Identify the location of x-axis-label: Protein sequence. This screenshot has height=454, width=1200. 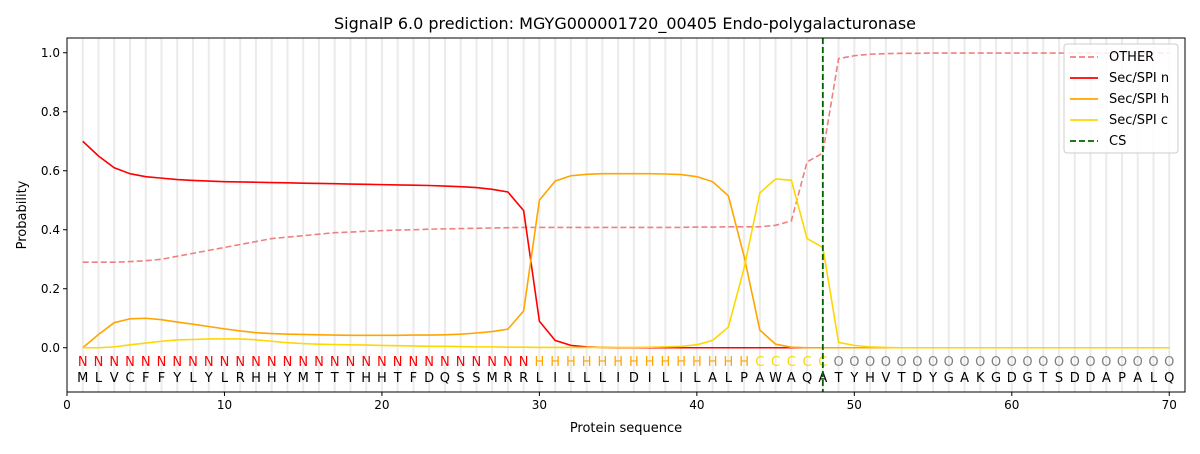
(626, 428).